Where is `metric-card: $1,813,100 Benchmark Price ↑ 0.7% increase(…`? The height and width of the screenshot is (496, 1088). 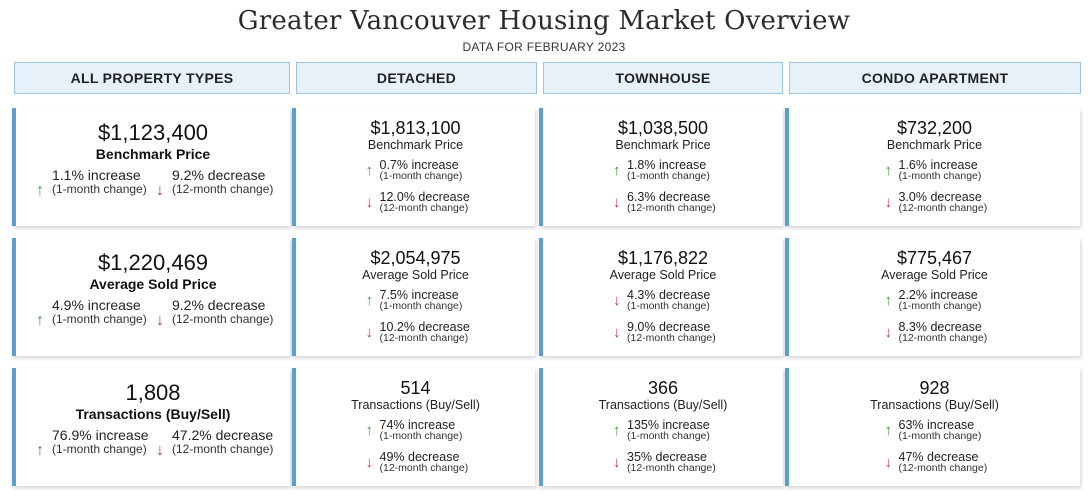 metric-card: $1,813,100 Benchmark Price ↑ 0.7% increase(… is located at coordinates (413, 167).